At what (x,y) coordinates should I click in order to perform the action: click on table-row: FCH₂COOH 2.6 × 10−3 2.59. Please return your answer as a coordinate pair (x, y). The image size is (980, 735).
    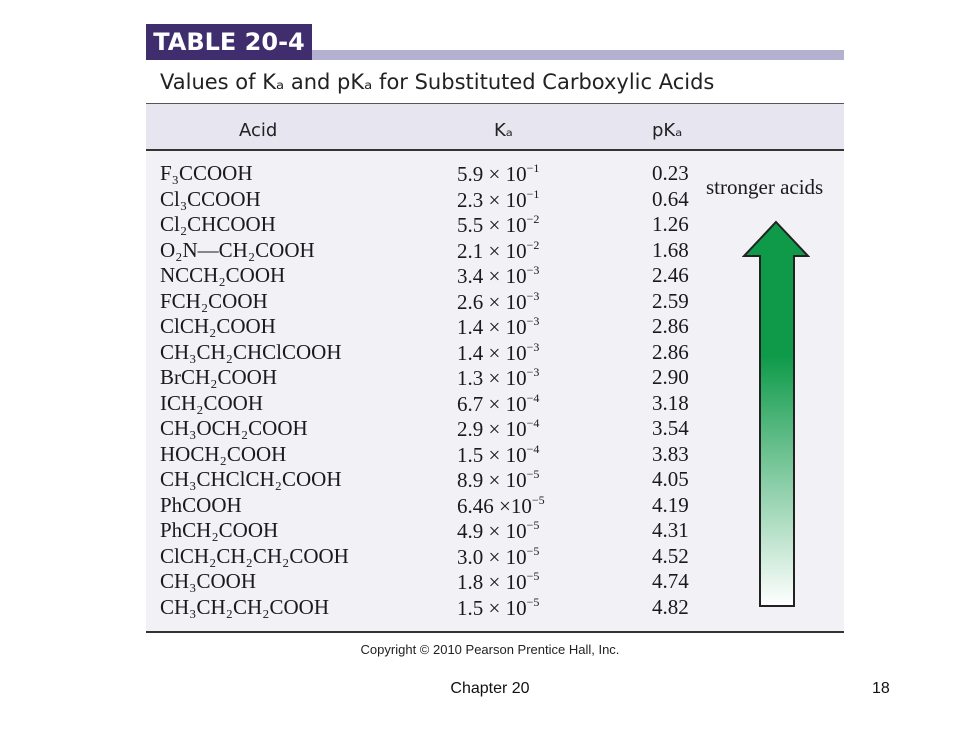
    Looking at the image, I should click on (490, 302).